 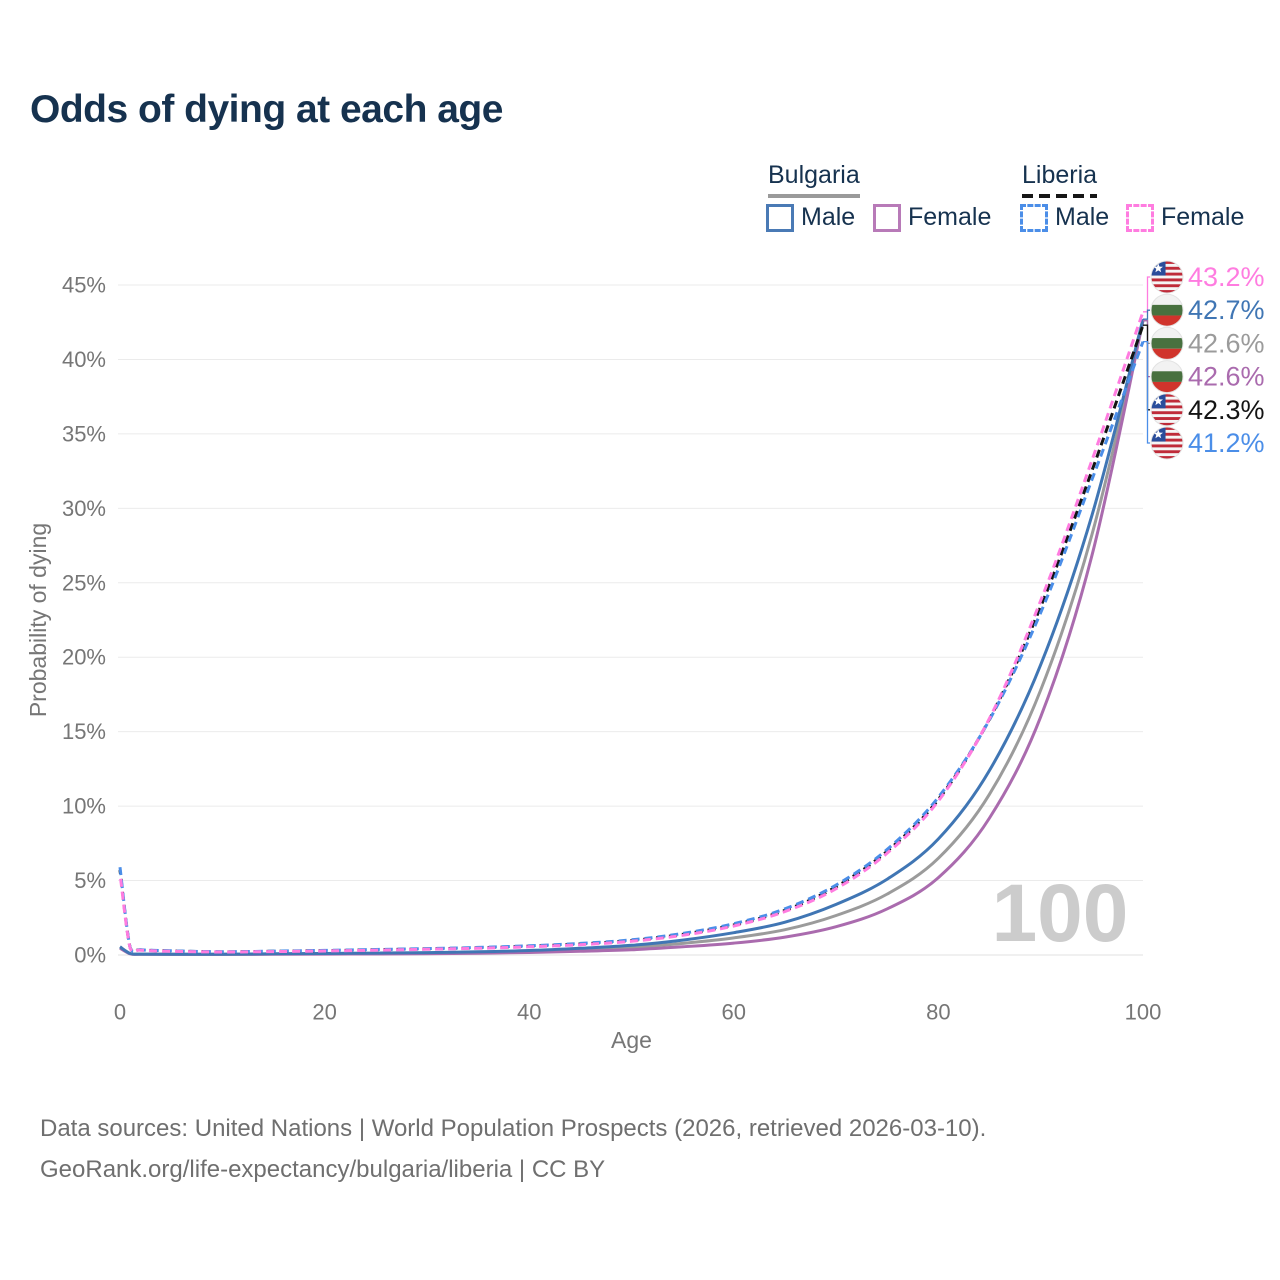 What do you see at coordinates (734, 1012) in the screenshot?
I see `x-tick-label: 60` at bounding box center [734, 1012].